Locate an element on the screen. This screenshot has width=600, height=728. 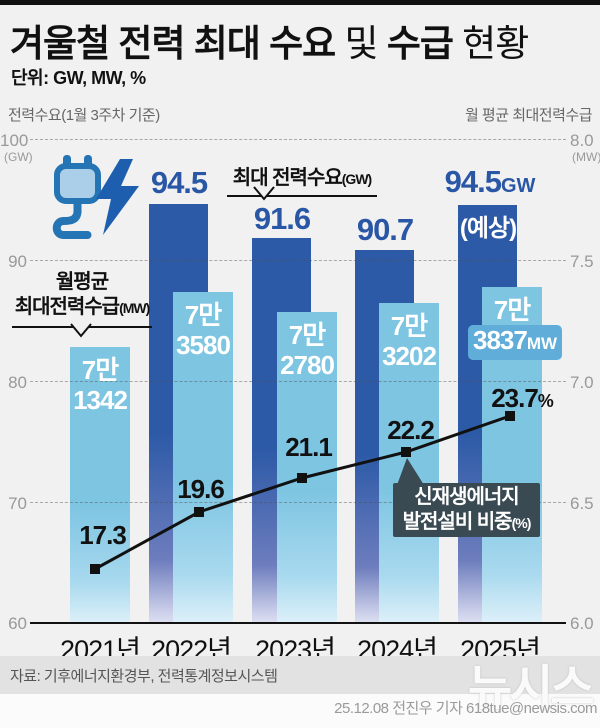
supply-value-2025: 7만 3837MW is located at coordinates (515, 327).